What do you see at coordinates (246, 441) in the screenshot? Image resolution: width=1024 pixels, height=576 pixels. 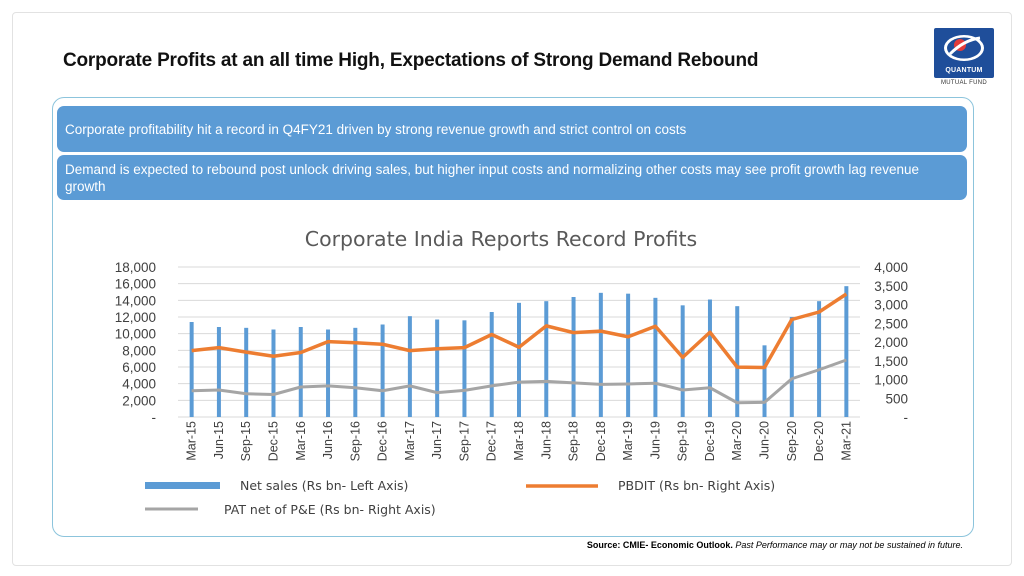 I see `x-axis-label: Sep-15` at bounding box center [246, 441].